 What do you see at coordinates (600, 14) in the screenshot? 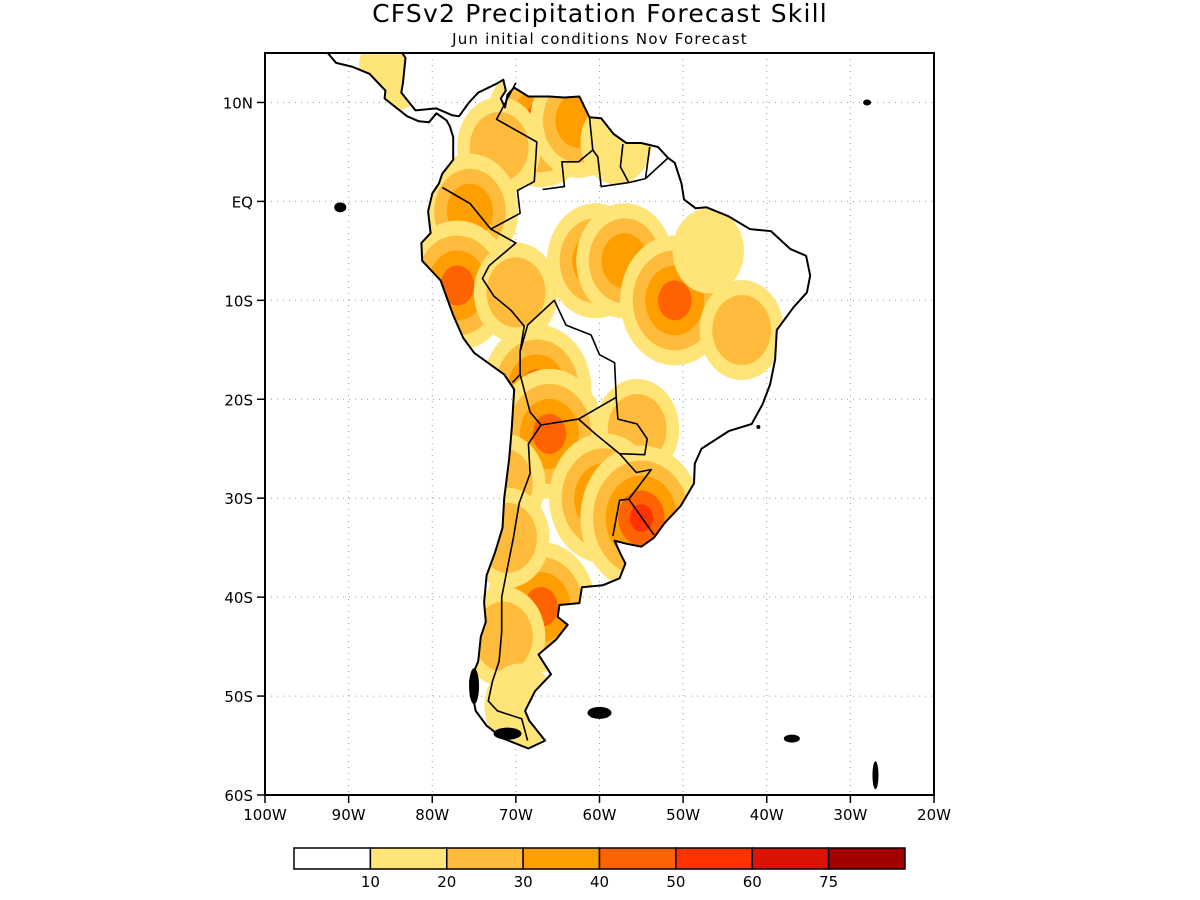
I see `map-title: CFSv2 Precipitation Forecast Skill` at bounding box center [600, 14].